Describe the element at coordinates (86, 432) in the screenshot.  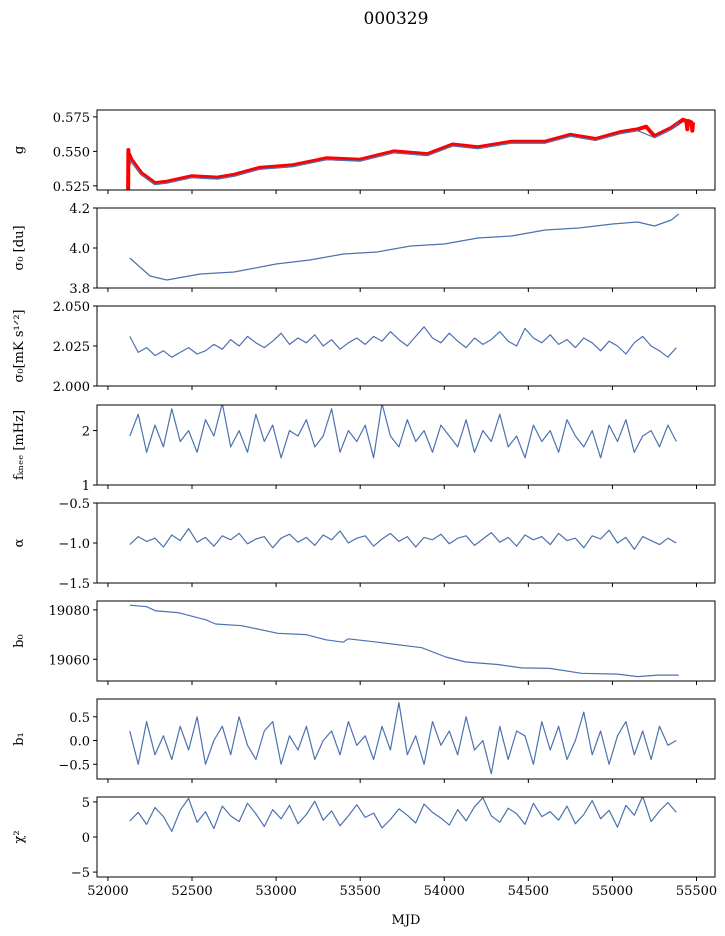
I see `y-tick-label: 2` at that location.